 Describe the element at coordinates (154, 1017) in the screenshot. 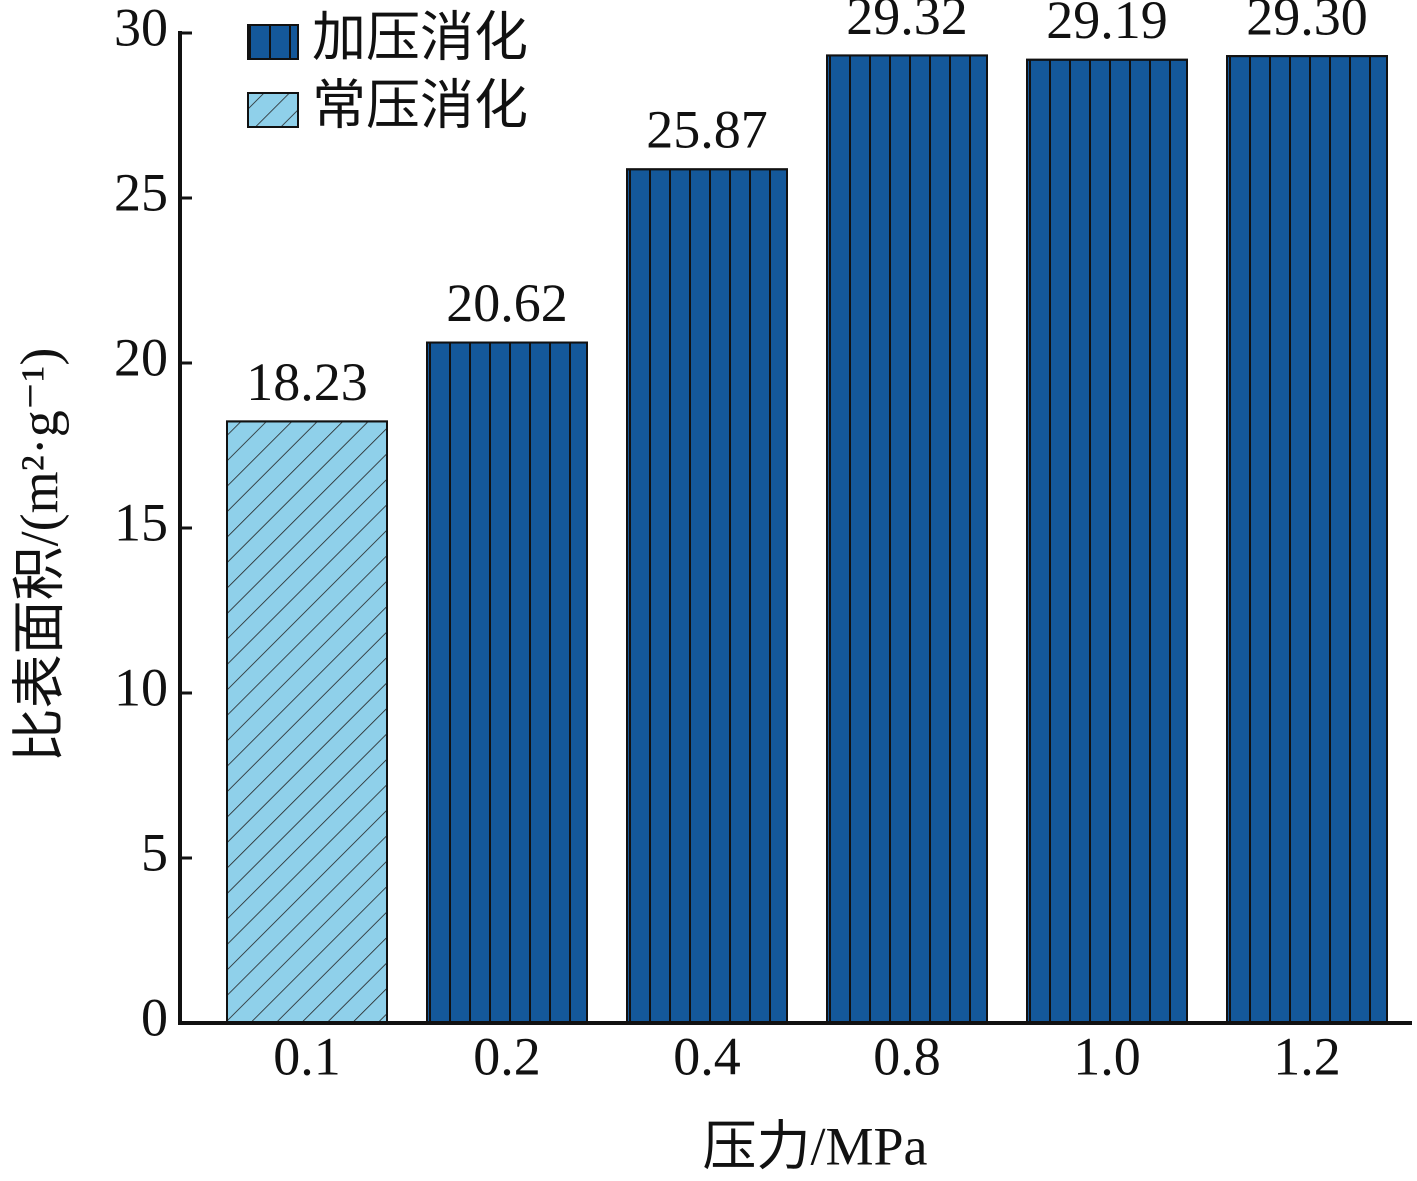

I see `y-tick-label: 0` at that location.